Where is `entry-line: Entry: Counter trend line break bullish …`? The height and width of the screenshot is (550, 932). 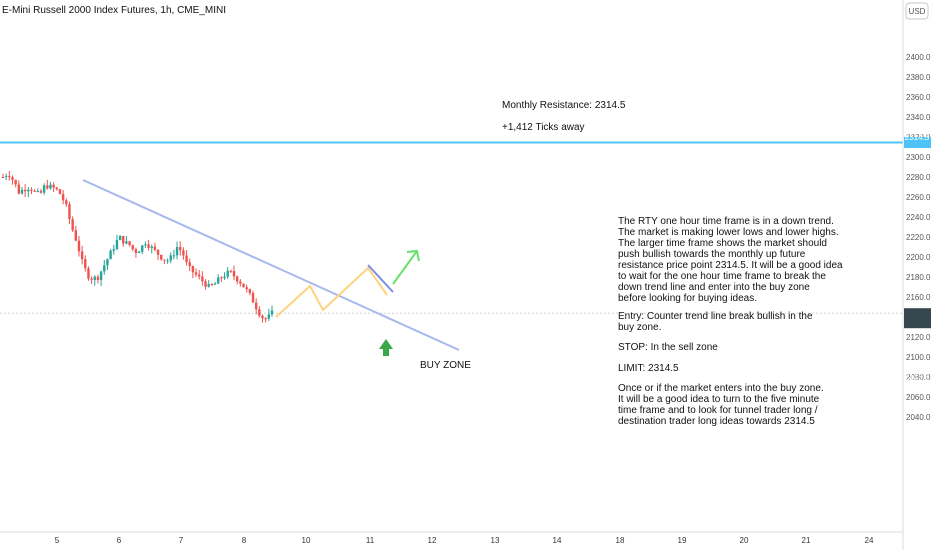
entry-line: Entry: Counter trend line break bullish … is located at coordinates (715, 316).